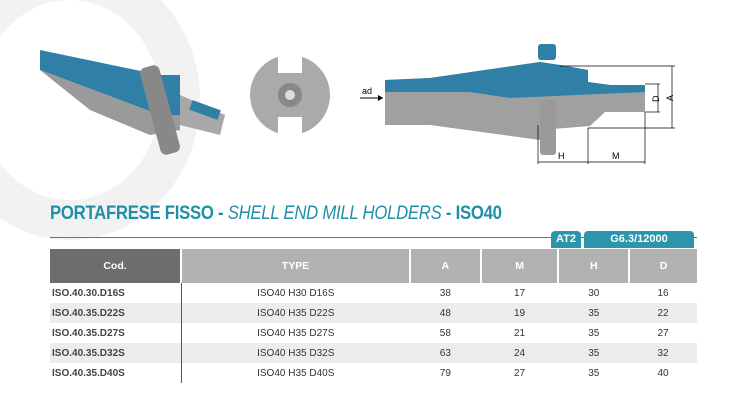 Image resolution: width=747 pixels, height=415 pixels. I want to click on cell-type: ISO40 H35 D22S, so click(295, 313).